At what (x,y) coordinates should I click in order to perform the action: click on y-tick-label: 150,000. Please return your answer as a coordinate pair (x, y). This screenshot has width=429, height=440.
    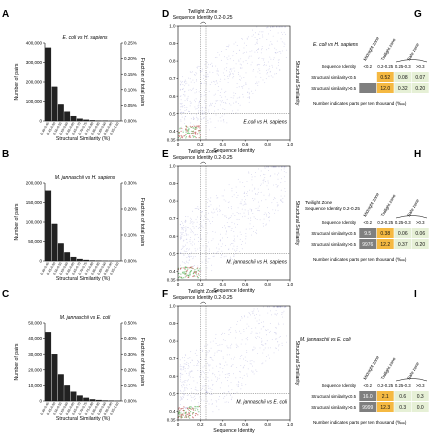
    Looking at the image, I should click on (34, 202).